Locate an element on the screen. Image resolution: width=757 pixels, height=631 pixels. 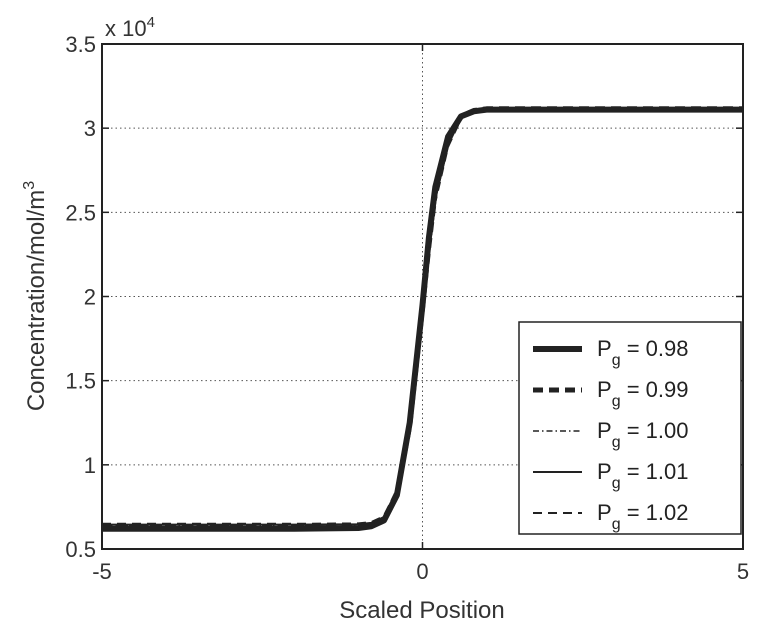
legend-box is located at coordinates (630, 428).